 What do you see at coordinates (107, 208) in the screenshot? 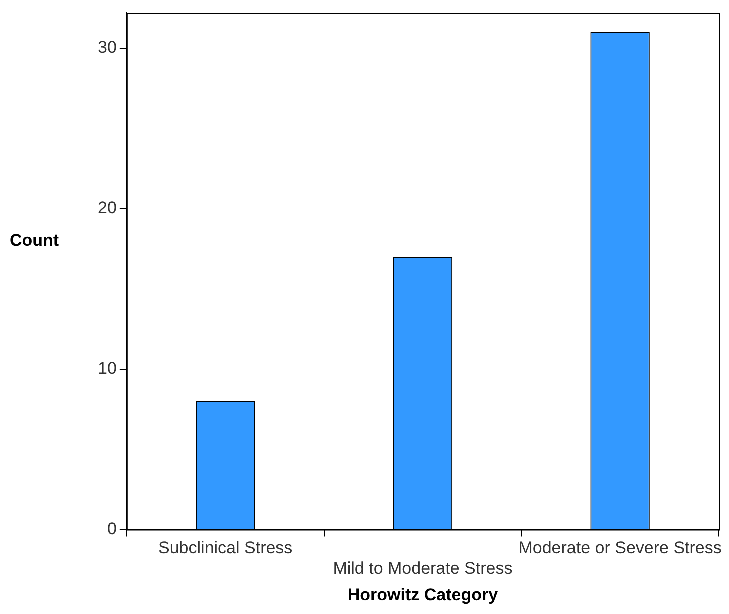
I see `y-tick-label: 20` at bounding box center [107, 208].